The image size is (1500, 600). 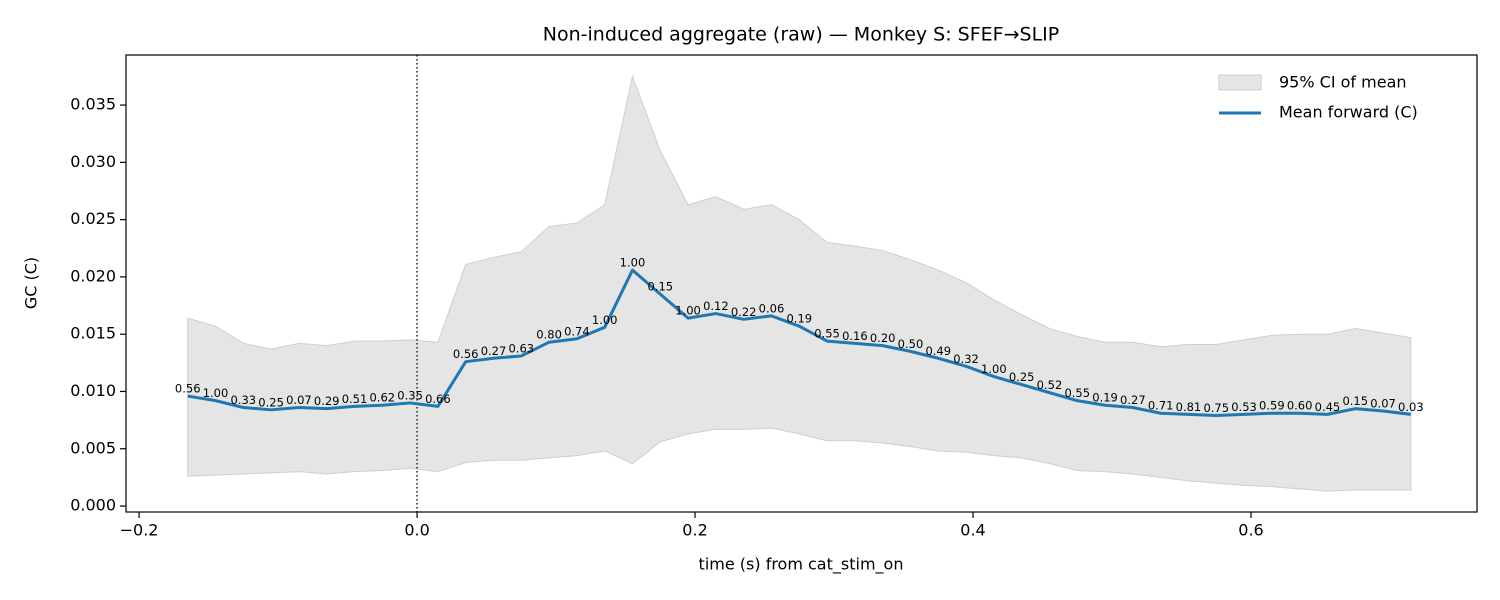 What do you see at coordinates (355, 399) in the screenshot?
I see `point-label: 0.51` at bounding box center [355, 399].